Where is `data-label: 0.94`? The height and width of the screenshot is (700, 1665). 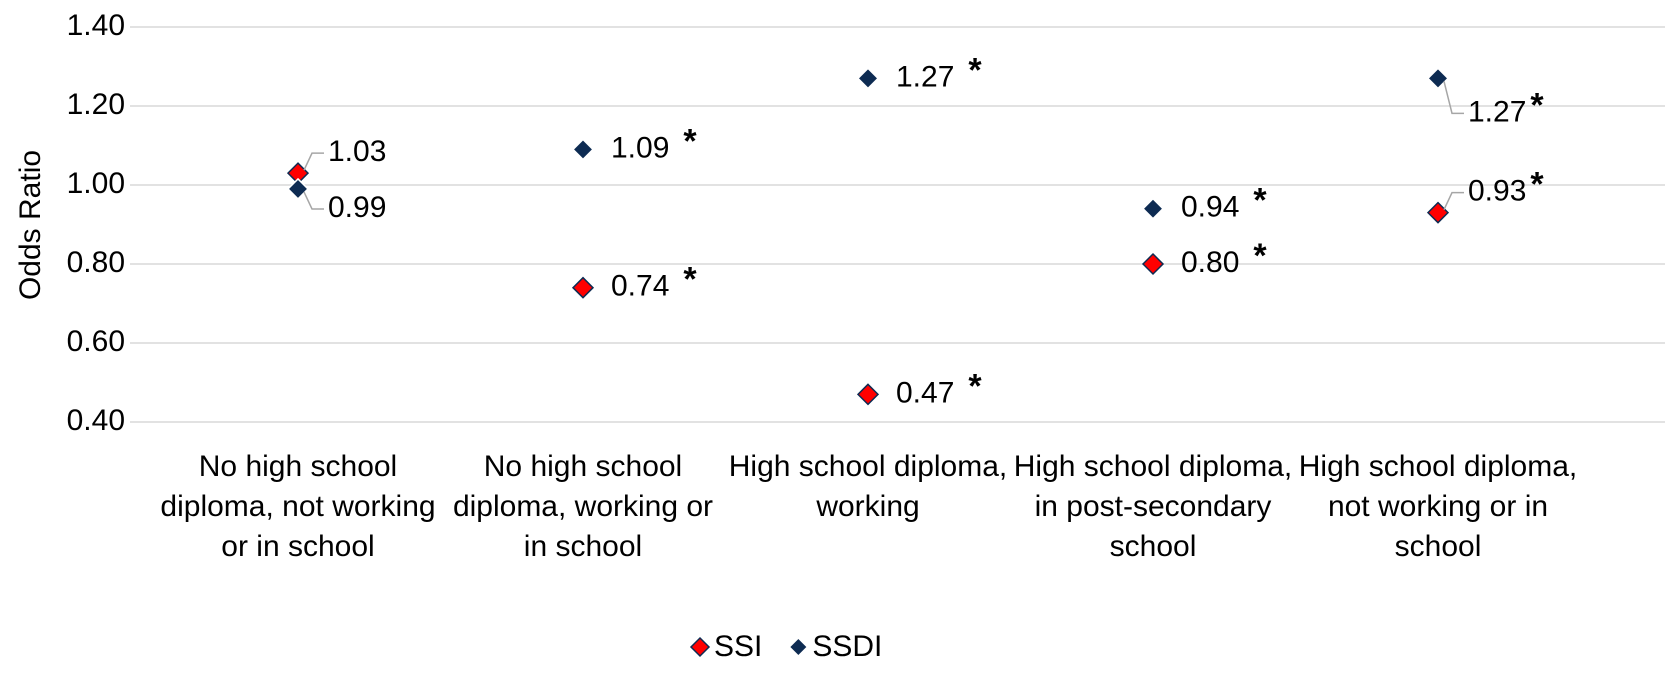
data-label: 0.94 is located at coordinates (1210, 207).